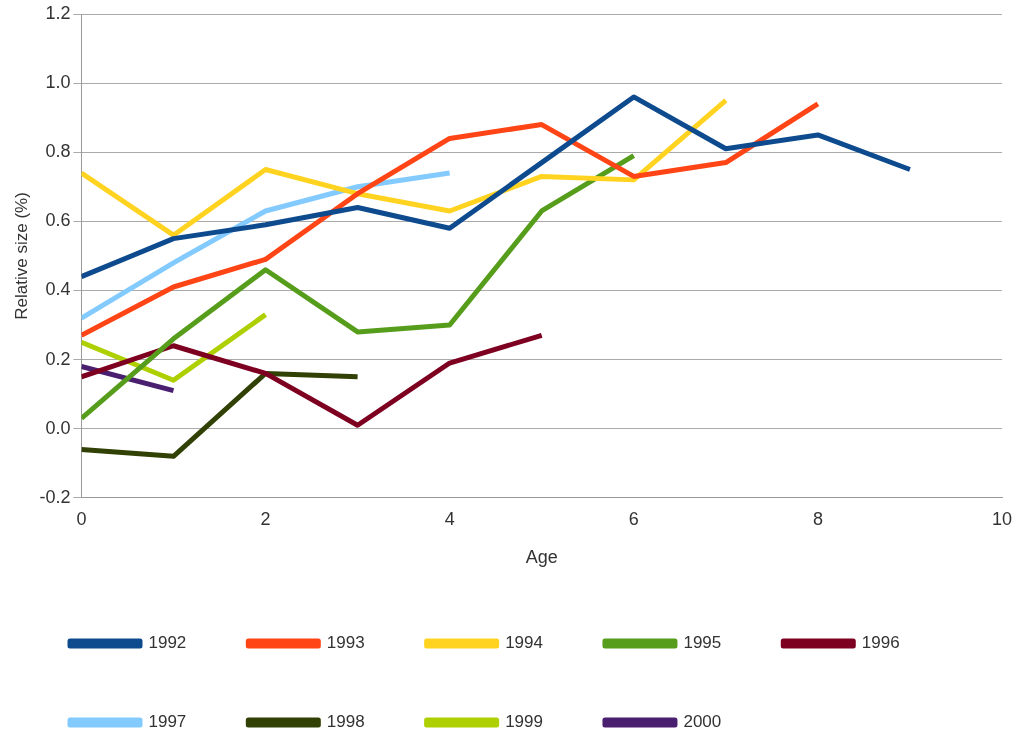 Image resolution: width=1026 pixels, height=749 pixels. What do you see at coordinates (524, 722) in the screenshot?
I see `legend-label: 1999` at bounding box center [524, 722].